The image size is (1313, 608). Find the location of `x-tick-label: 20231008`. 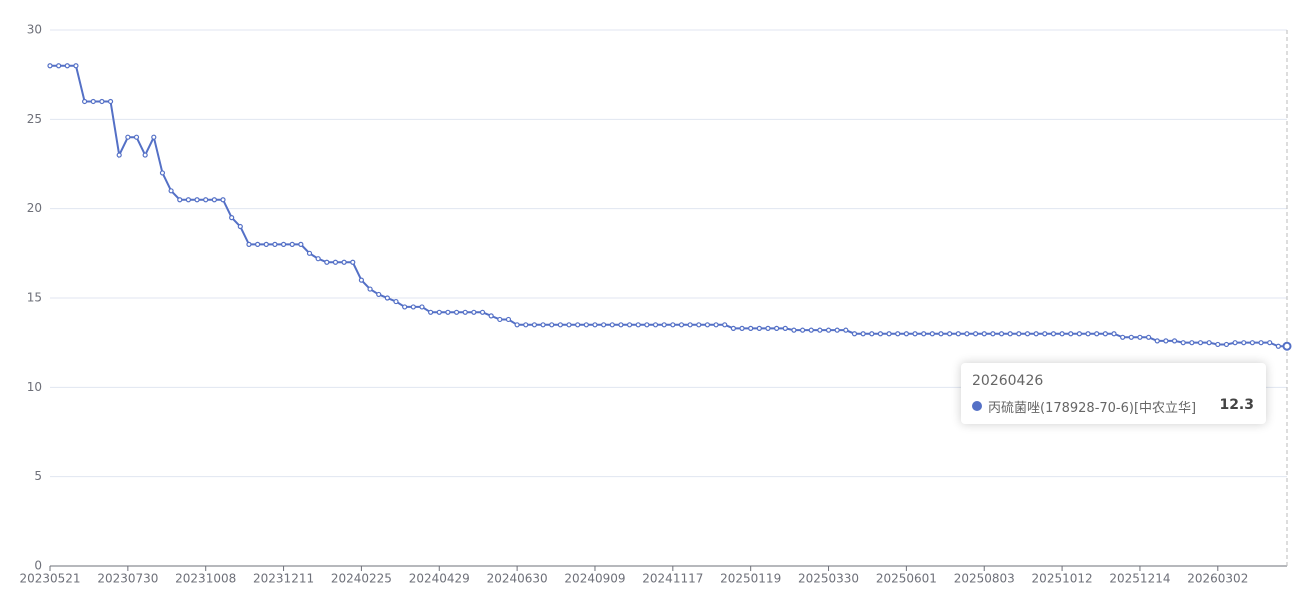

x-tick-label: 20231008 is located at coordinates (205, 579).